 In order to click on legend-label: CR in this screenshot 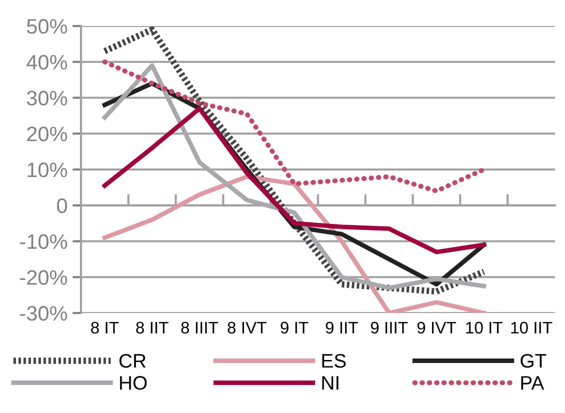, I will do `click(132, 361)`.